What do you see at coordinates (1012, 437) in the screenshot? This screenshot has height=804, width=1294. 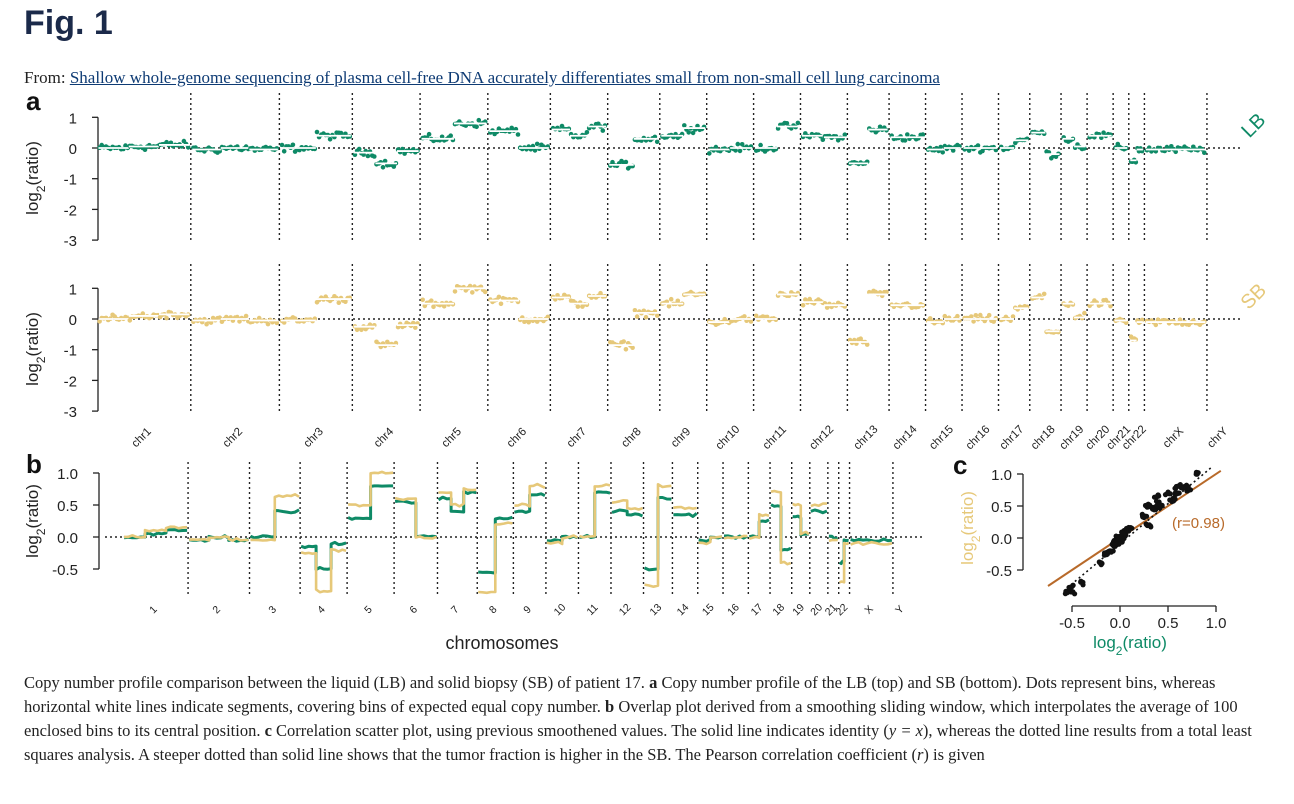 I see `chromosome-label: chr17` at bounding box center [1012, 437].